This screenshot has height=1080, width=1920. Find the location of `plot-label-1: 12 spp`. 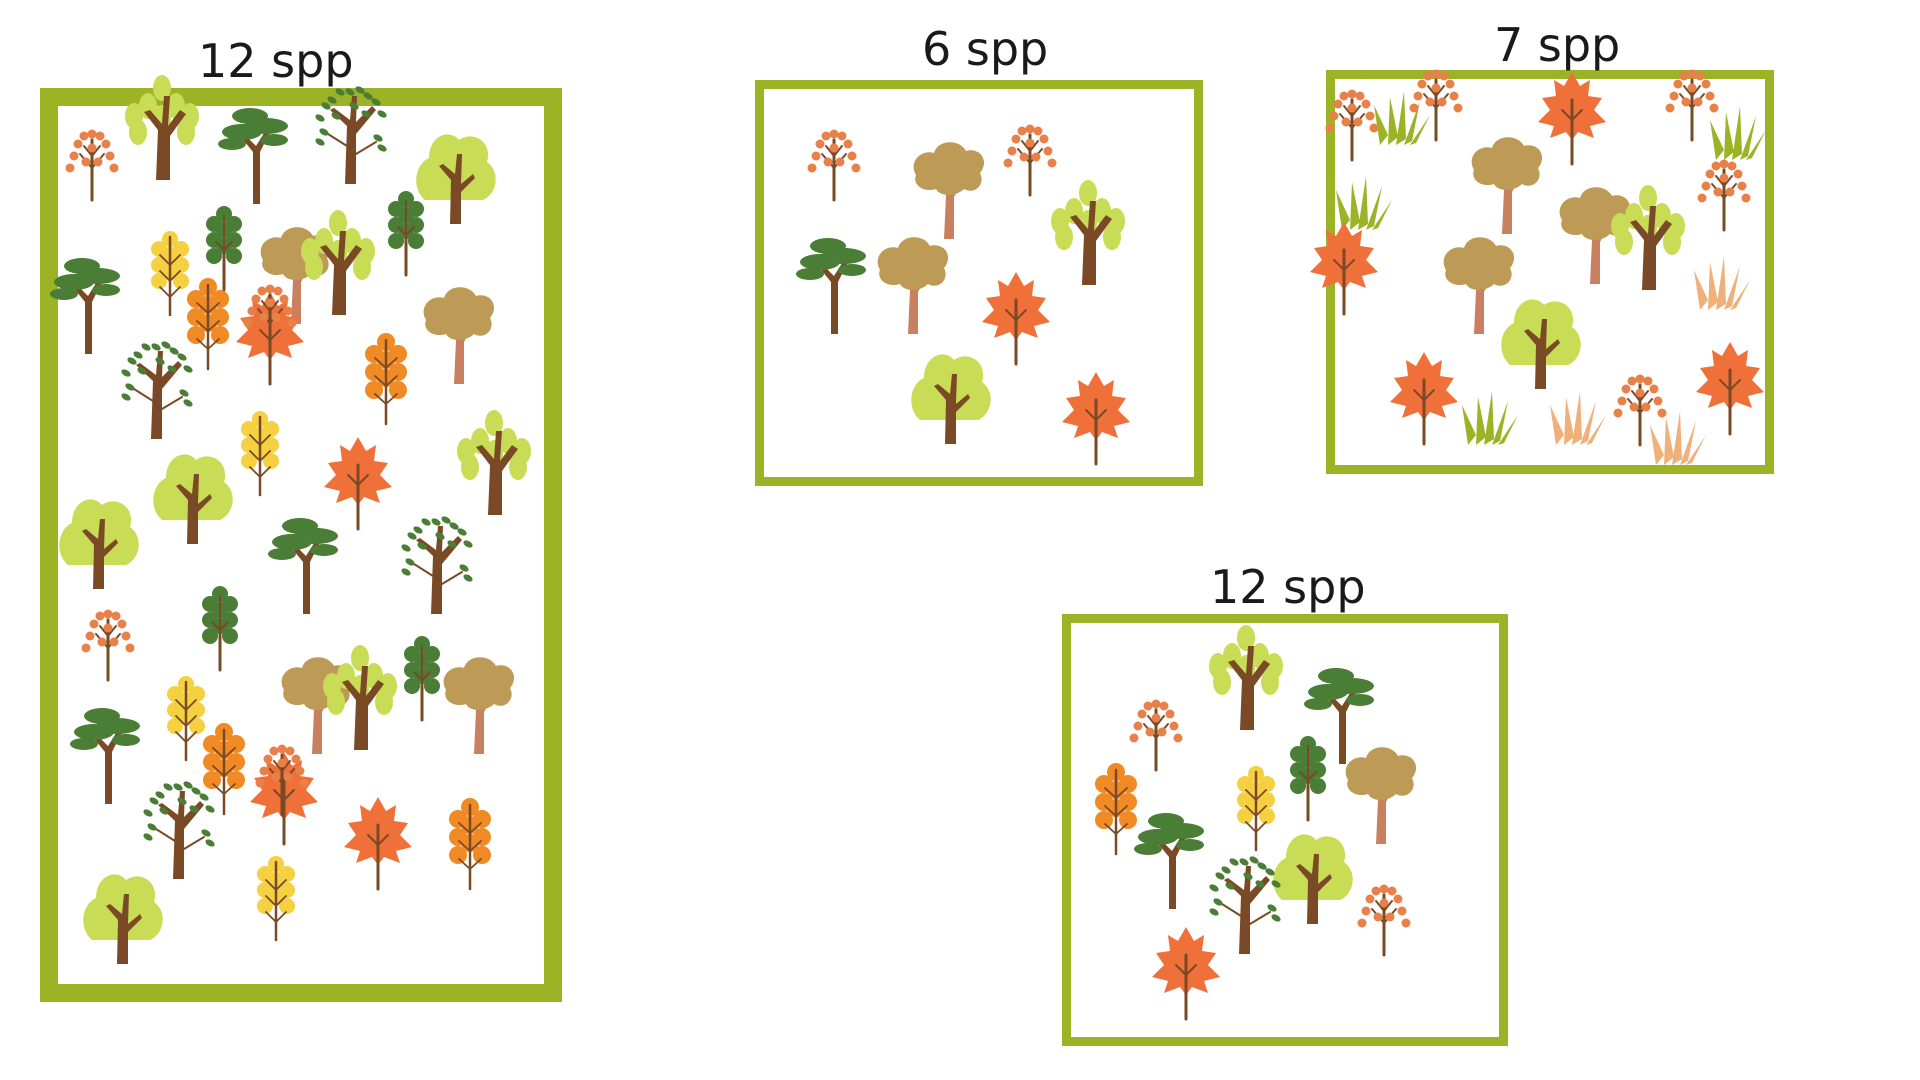

plot-label-1: 12 spp is located at coordinates (276, 61).